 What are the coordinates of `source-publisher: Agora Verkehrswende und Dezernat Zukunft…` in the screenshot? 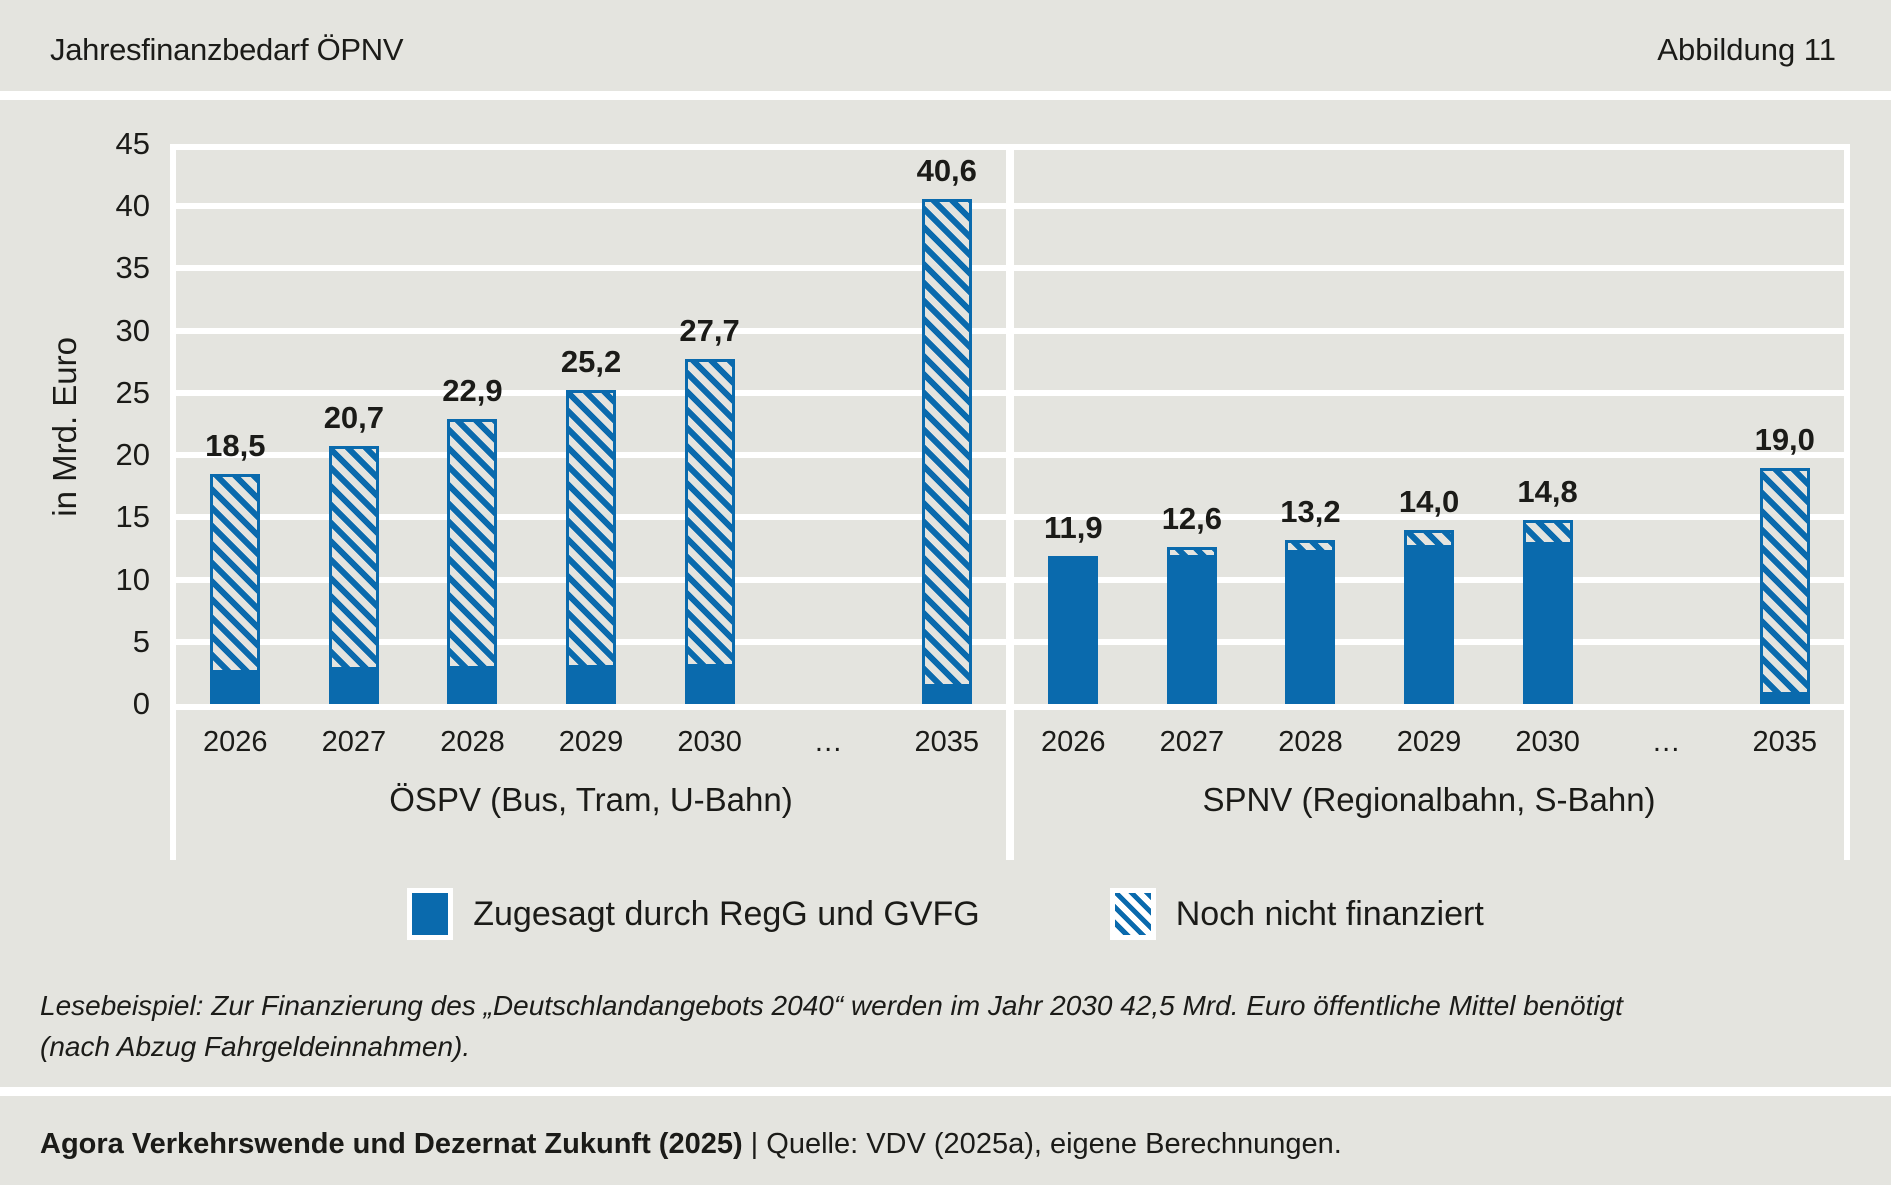 It's located at (391, 1144).